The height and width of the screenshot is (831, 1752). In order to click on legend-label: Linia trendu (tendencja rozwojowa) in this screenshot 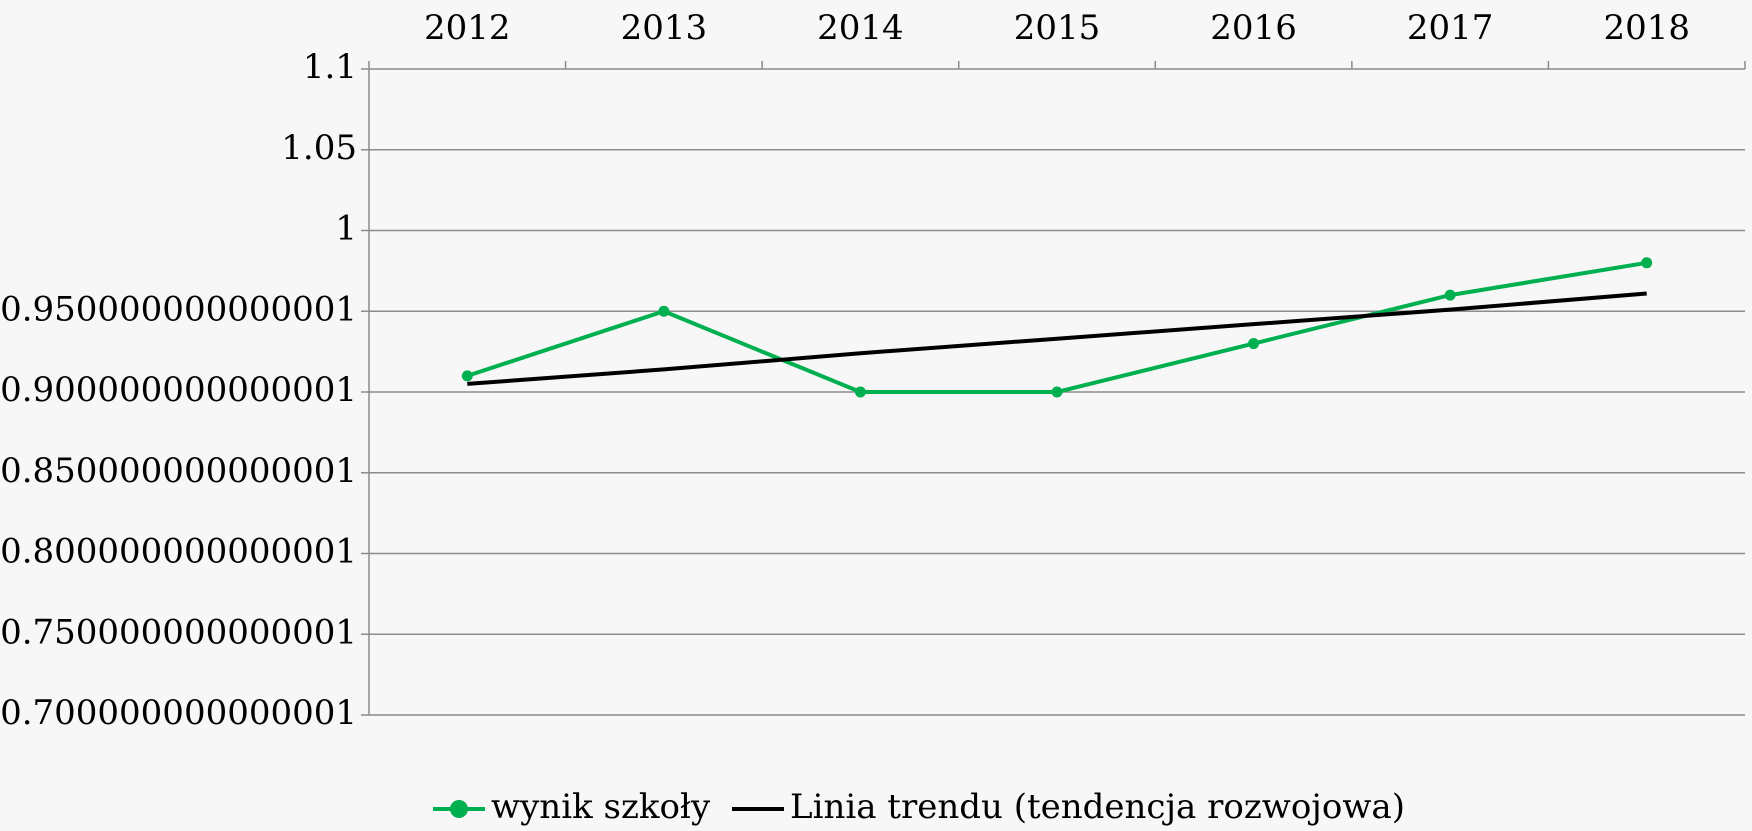, I will do `click(1097, 807)`.